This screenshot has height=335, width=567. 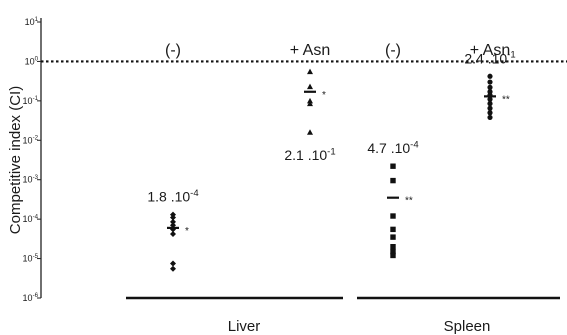 What do you see at coordinates (31, 100) in the screenshot?
I see `y-tick-label: 10⁻¹` at bounding box center [31, 100].